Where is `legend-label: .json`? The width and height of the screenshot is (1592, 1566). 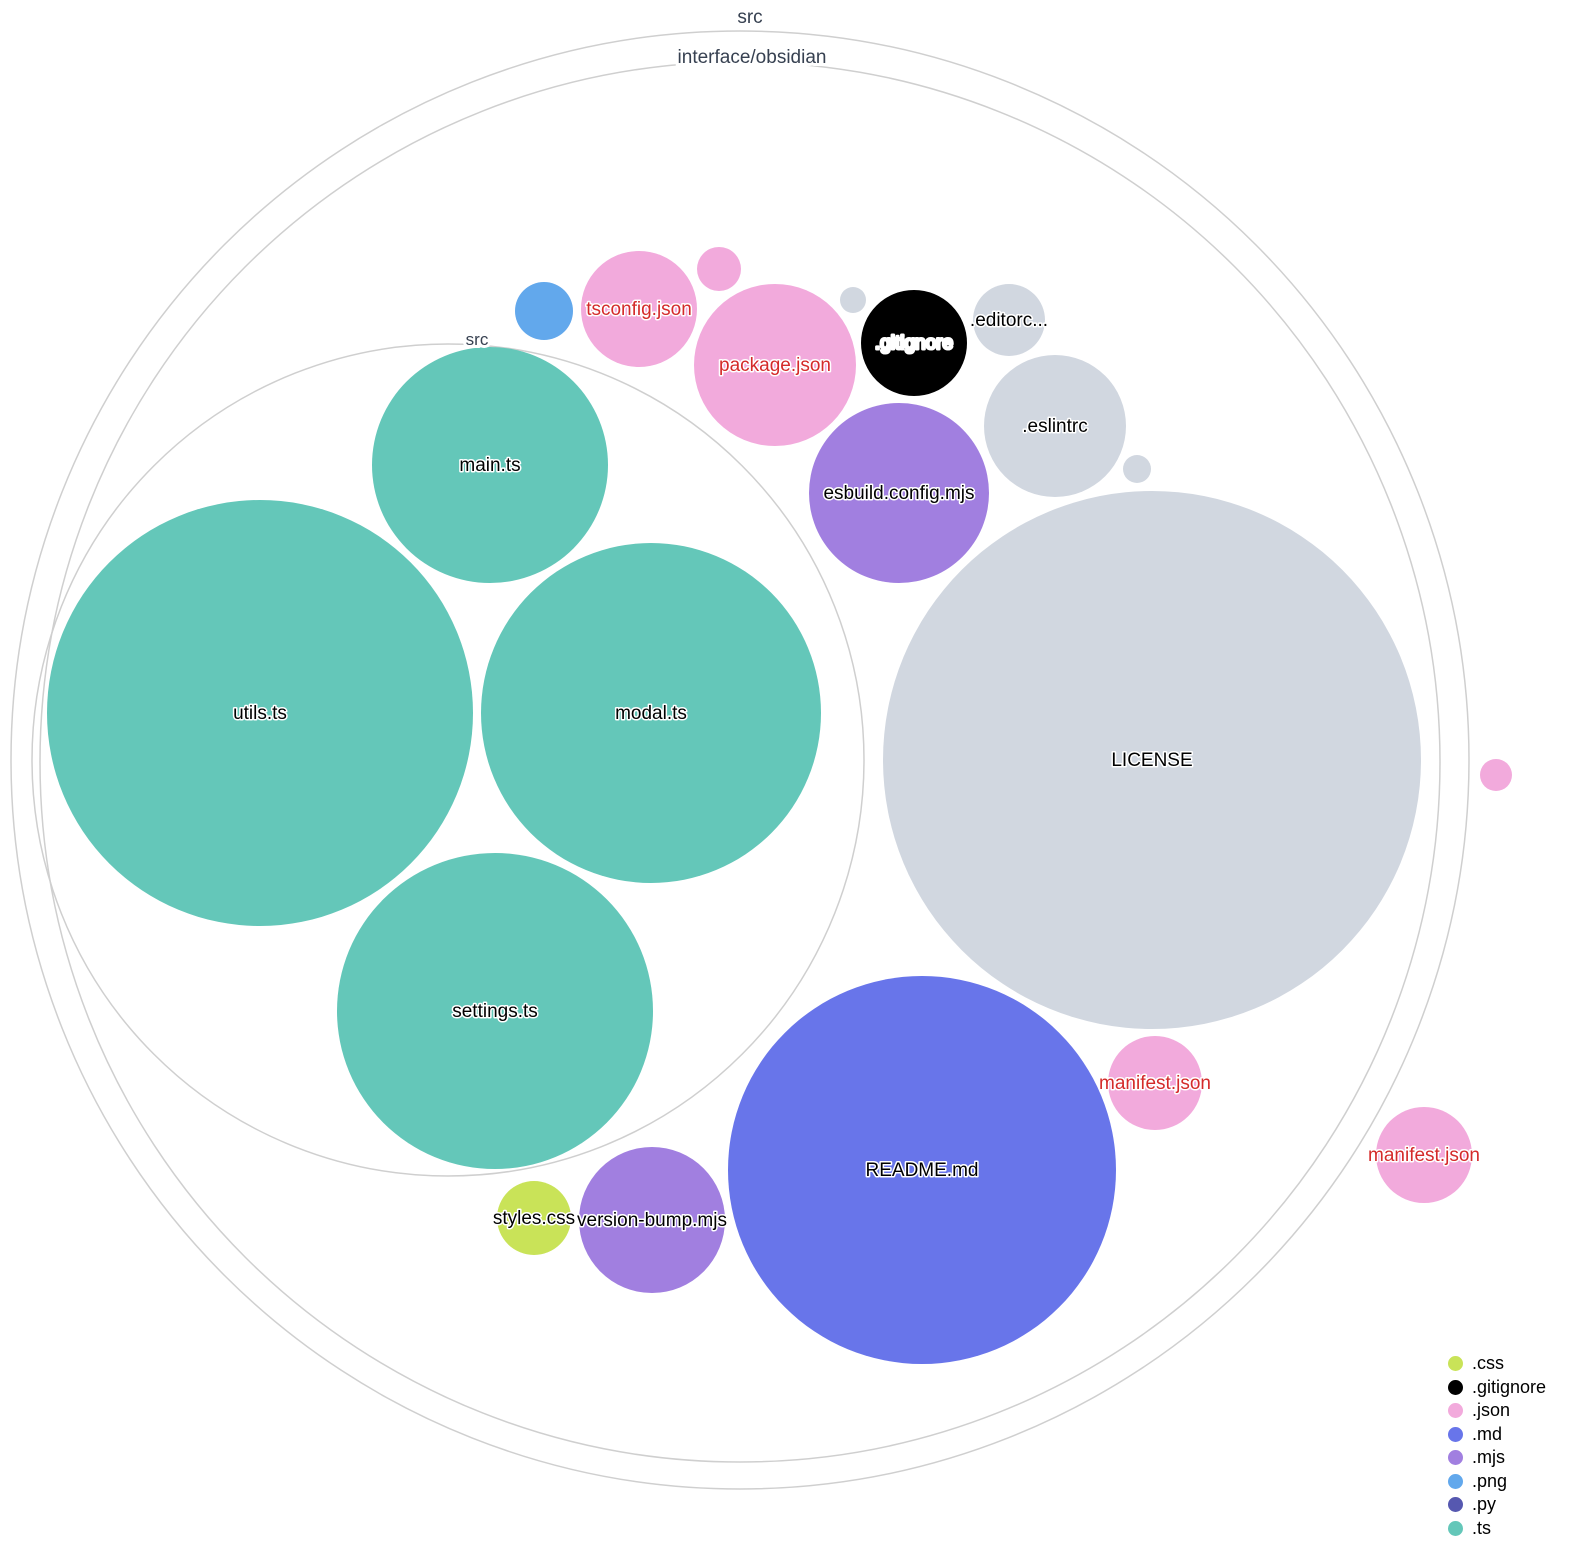
legend-label: .json is located at coordinates (1491, 1410).